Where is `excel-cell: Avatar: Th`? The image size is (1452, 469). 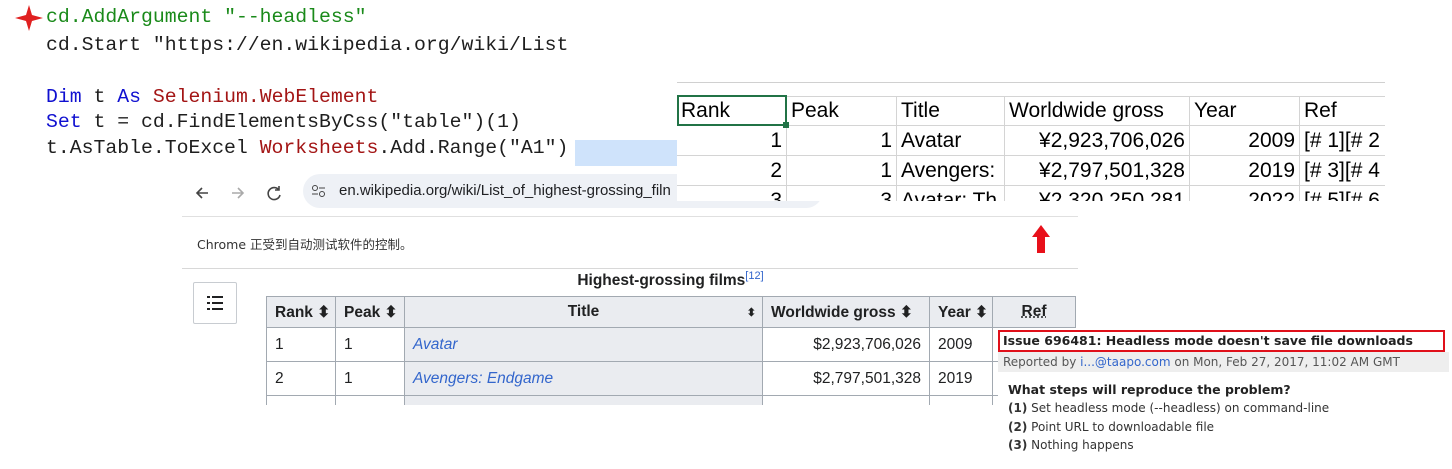
excel-cell: Avatar: Th is located at coordinates (951, 193).